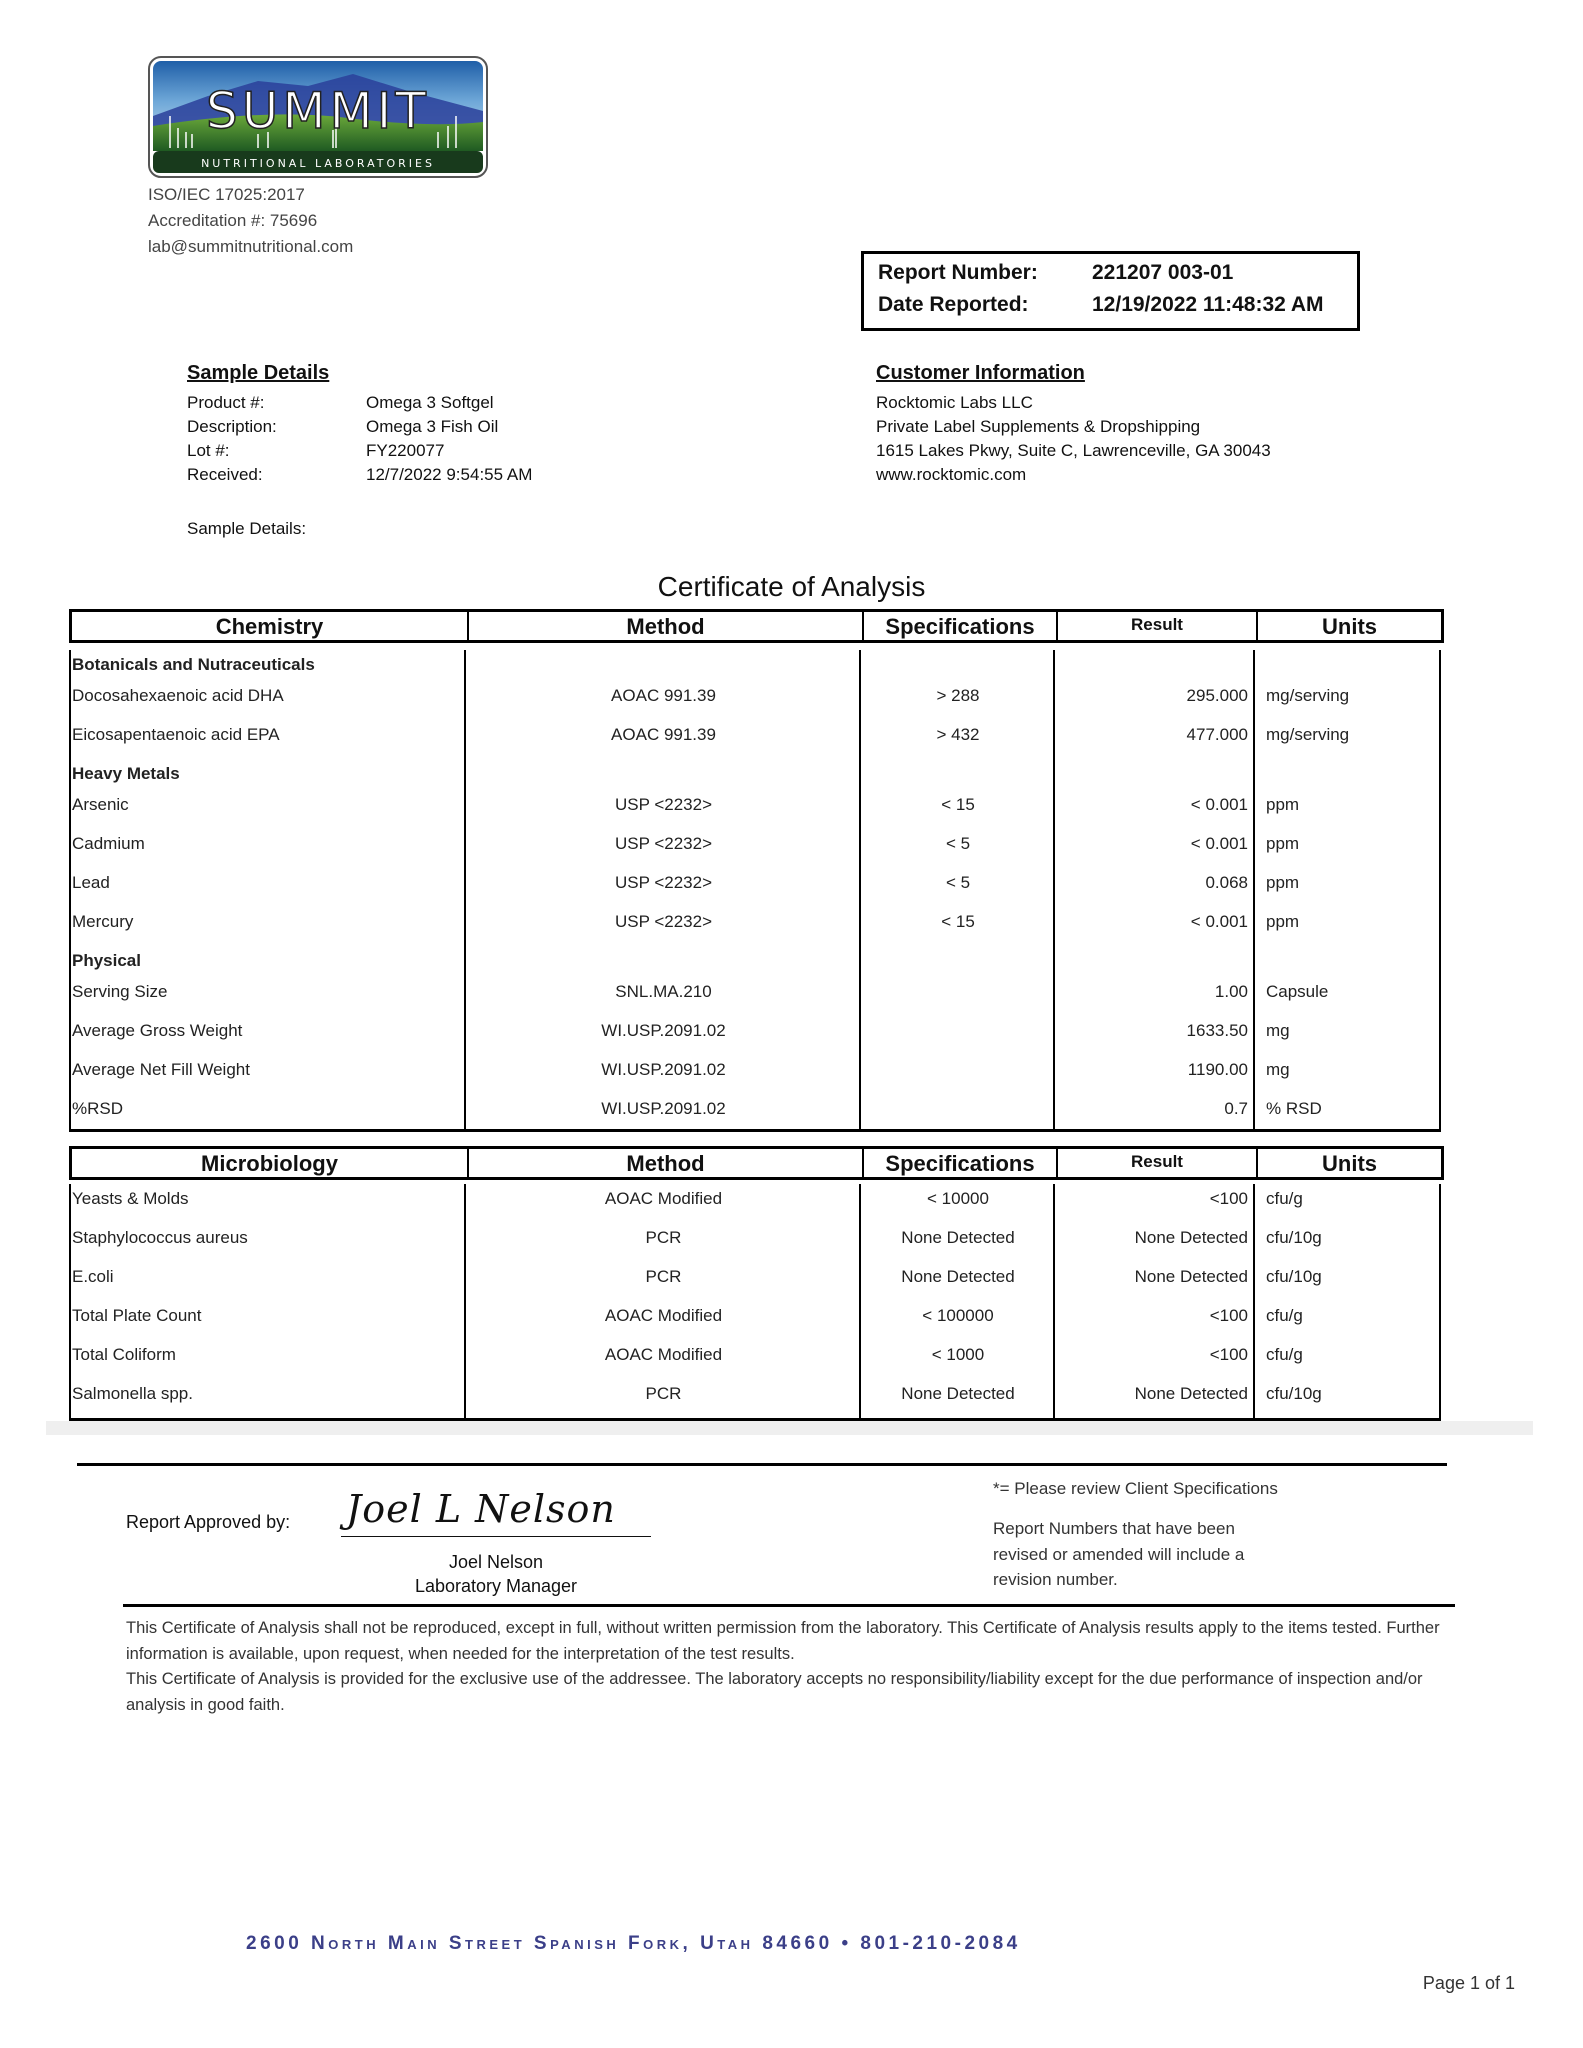 The width and height of the screenshot is (1583, 2048). Describe the element at coordinates (318, 111) in the screenshot. I see `logo-wordmark: SUMMIT` at that location.